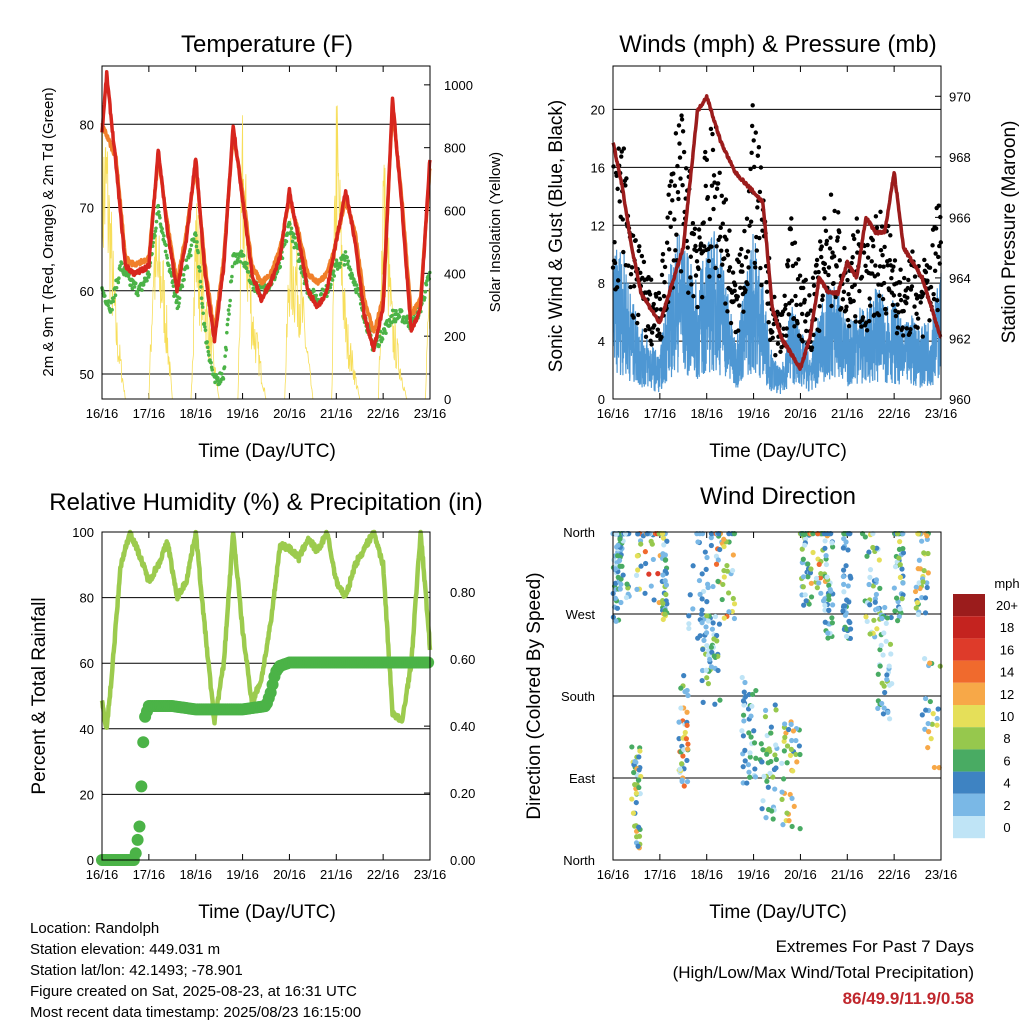 The height and width of the screenshot is (1024, 1024). Describe the element at coordinates (139, 826) in the screenshot. I see `precip-point` at that location.